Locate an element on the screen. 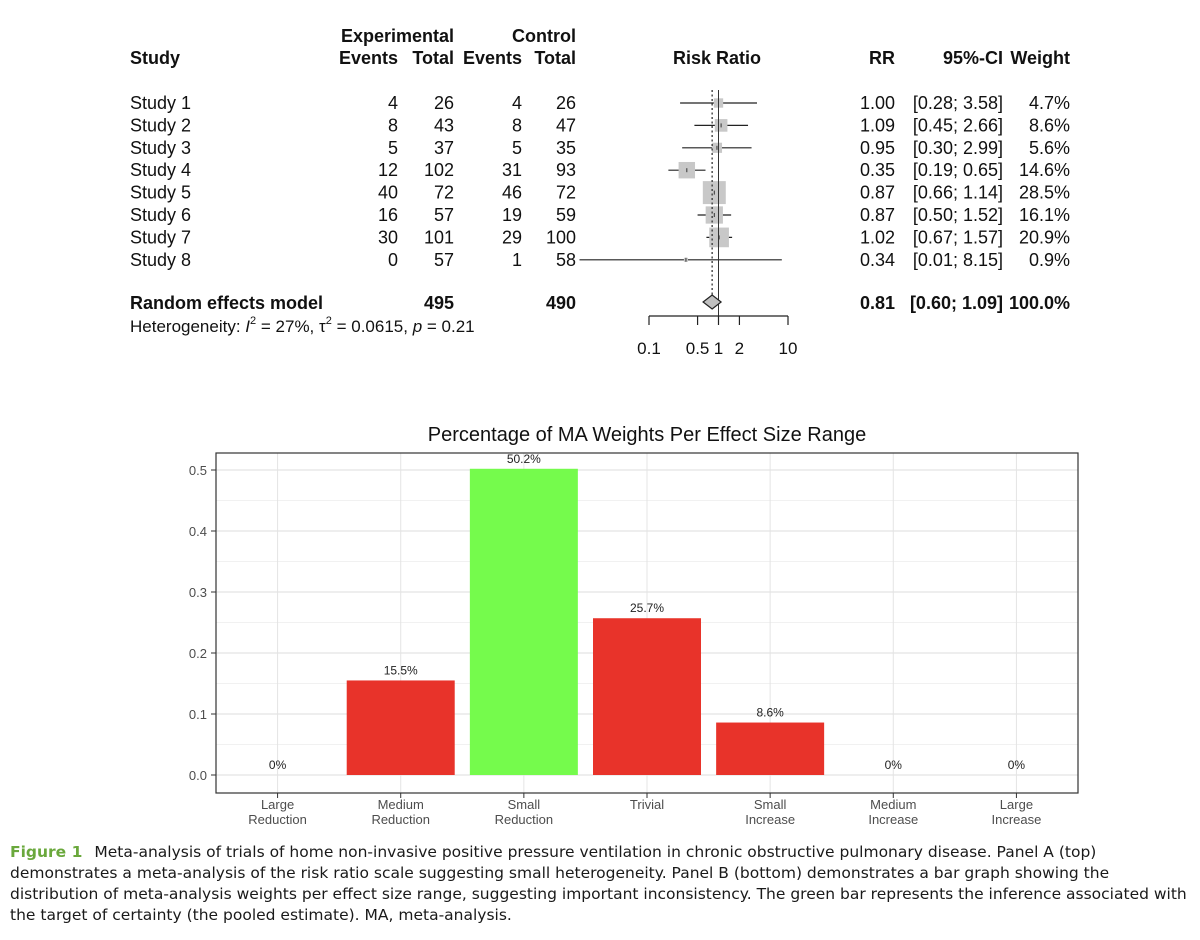 Image resolution: width=1200 pixels, height=940 pixels. ctrl-events: 19 is located at coordinates (512, 215).